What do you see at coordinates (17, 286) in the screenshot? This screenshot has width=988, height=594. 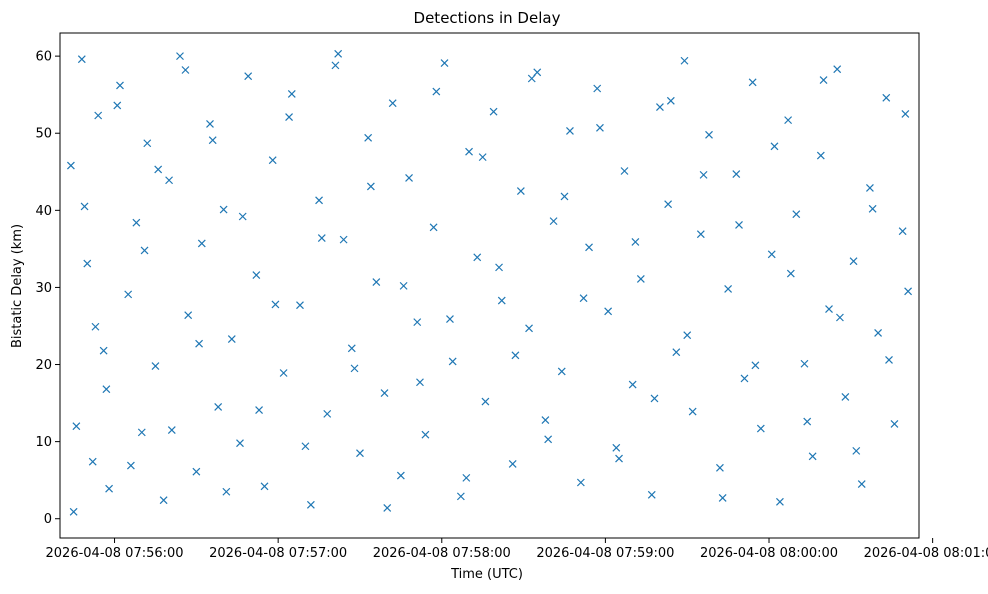 I see `y-axis-label: Bistatic Delay (km)` at bounding box center [17, 286].